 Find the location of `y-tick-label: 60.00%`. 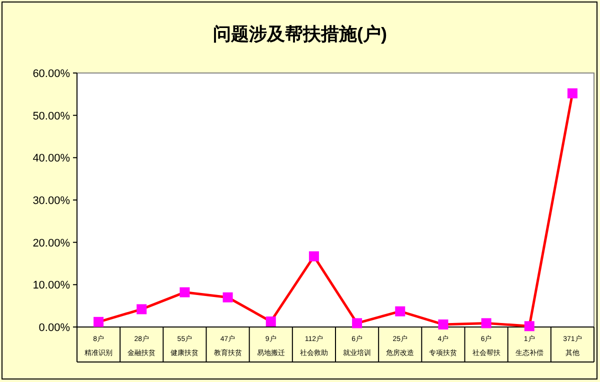

y-tick-label: 60.00% is located at coordinates (51, 74).